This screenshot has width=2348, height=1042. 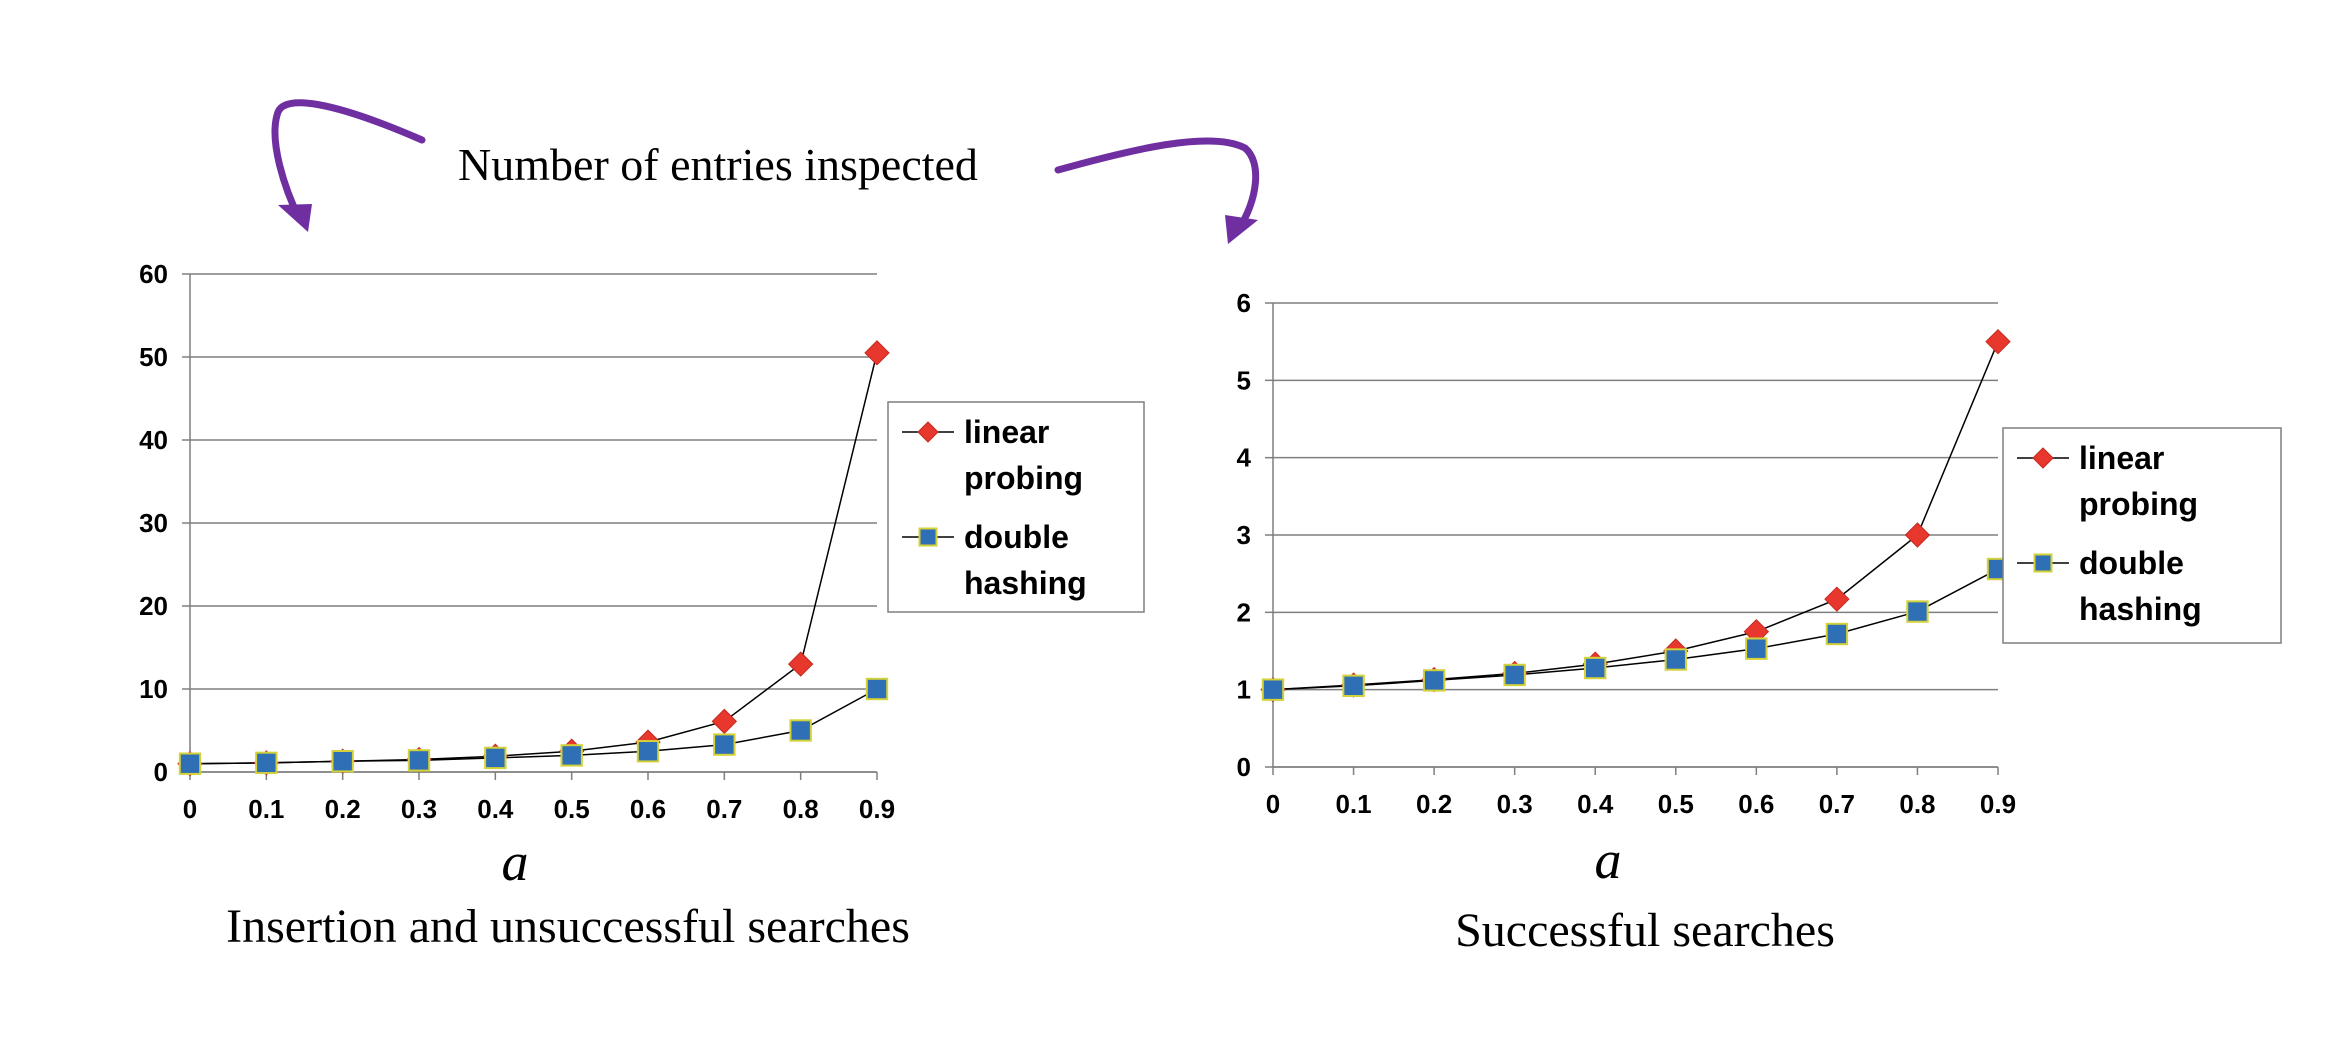 I want to click on y-tick-label: 50, so click(x=153, y=357).